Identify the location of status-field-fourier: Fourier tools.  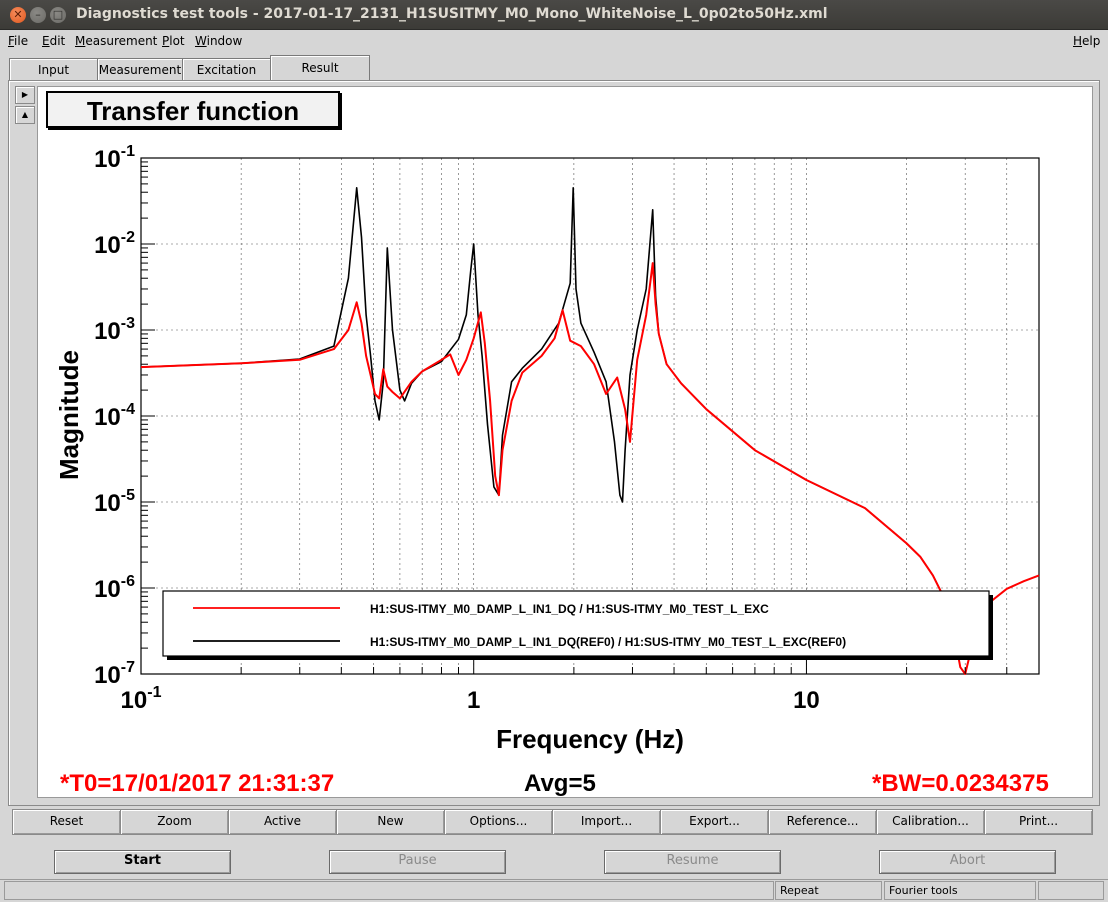
(960, 890).